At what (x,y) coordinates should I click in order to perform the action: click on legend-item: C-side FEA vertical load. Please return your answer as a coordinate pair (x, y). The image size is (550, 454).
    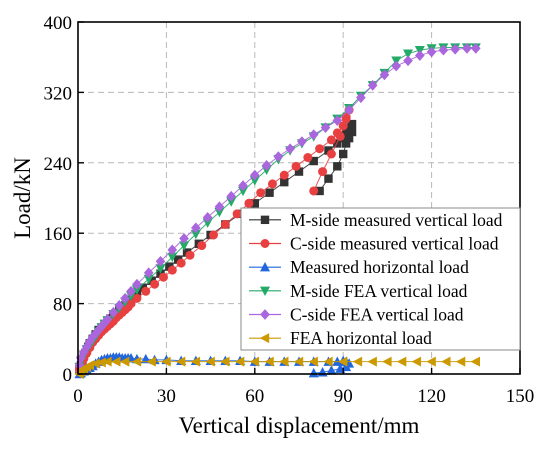
    Looking at the image, I should click on (356, 315).